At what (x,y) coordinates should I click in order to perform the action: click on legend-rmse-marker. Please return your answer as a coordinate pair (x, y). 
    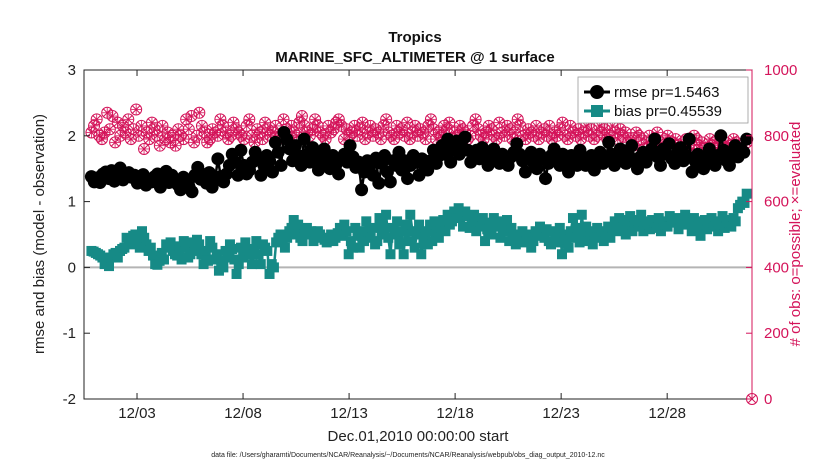
    Looking at the image, I should click on (597, 92).